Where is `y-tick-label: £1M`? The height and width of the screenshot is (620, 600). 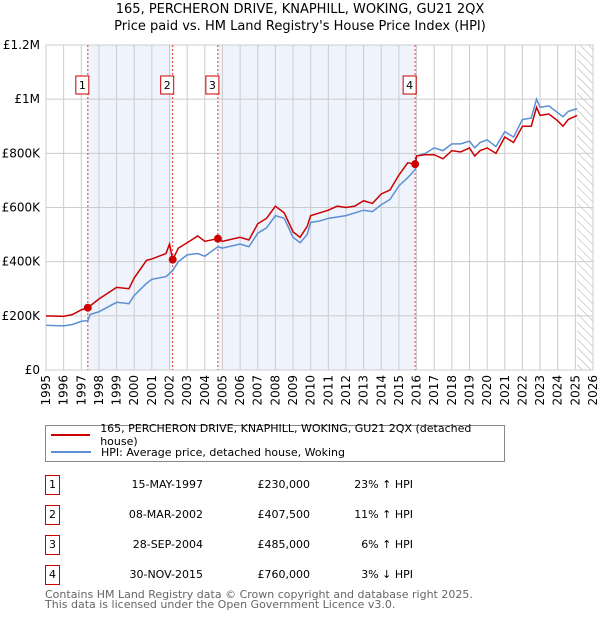 y-tick-label: £1M is located at coordinates (27, 99).